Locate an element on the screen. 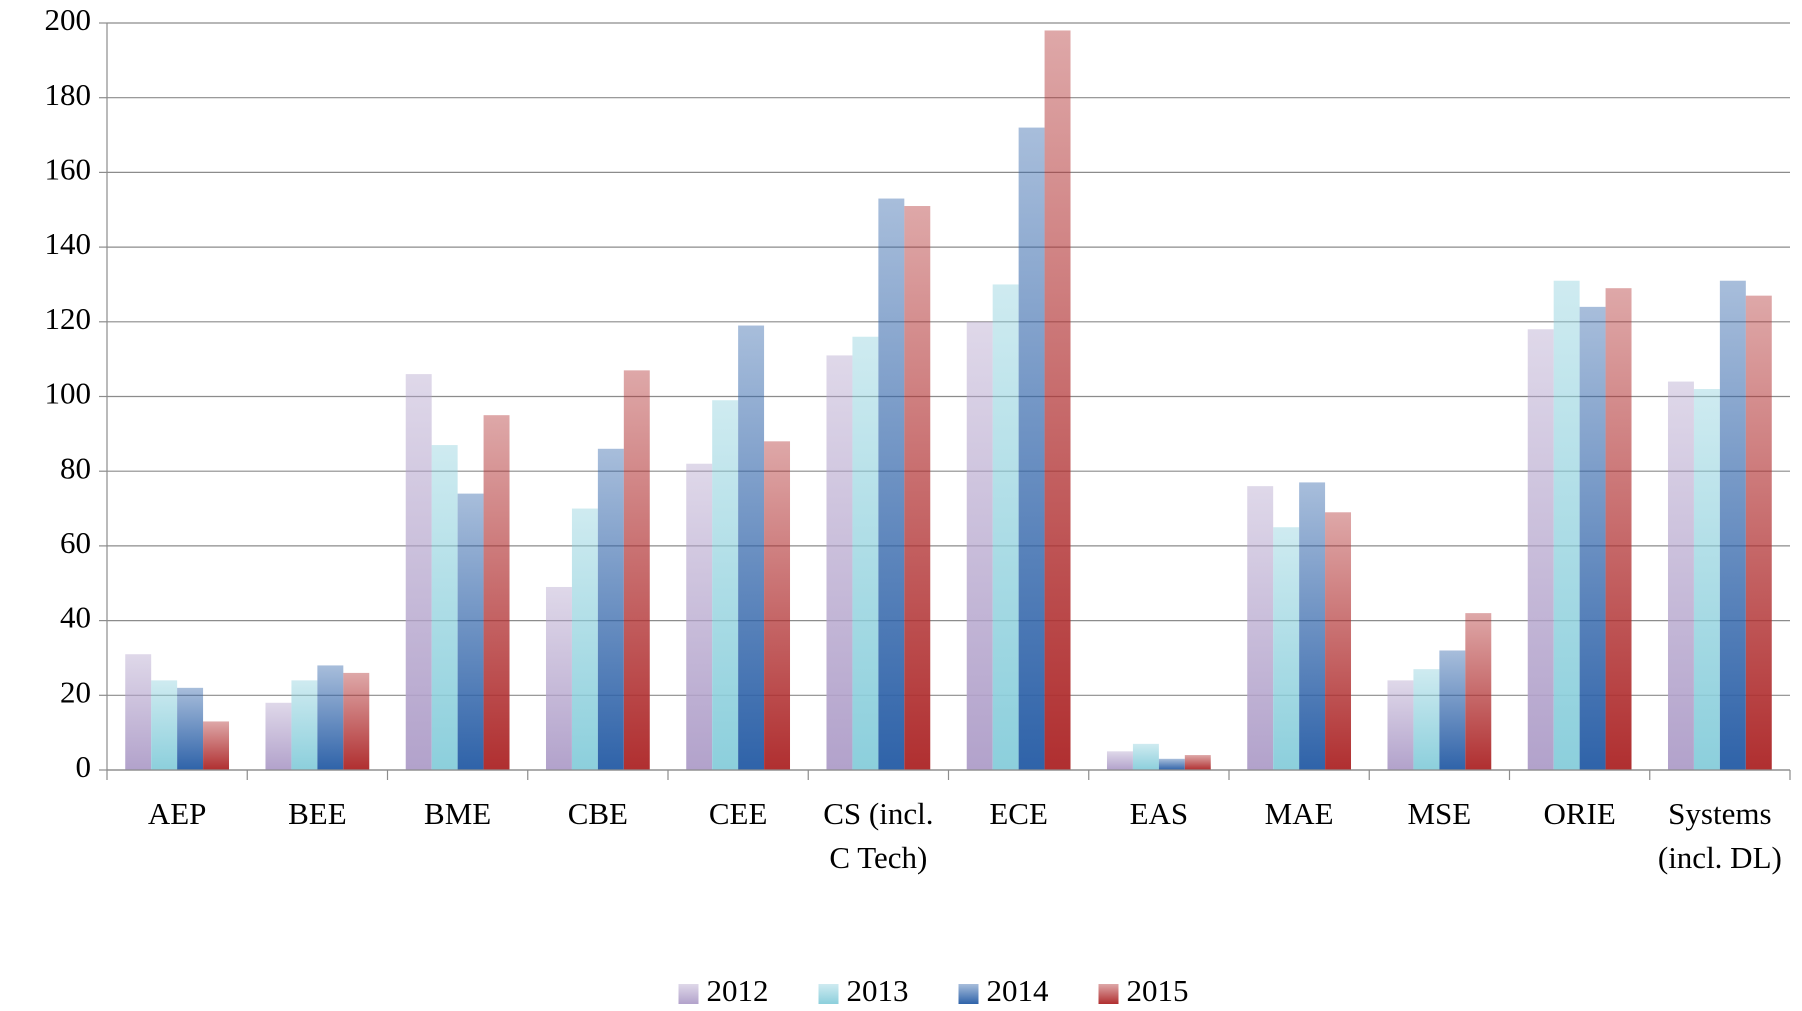 The width and height of the screenshot is (1802, 1011). legend-label: 2014 is located at coordinates (1018, 990).